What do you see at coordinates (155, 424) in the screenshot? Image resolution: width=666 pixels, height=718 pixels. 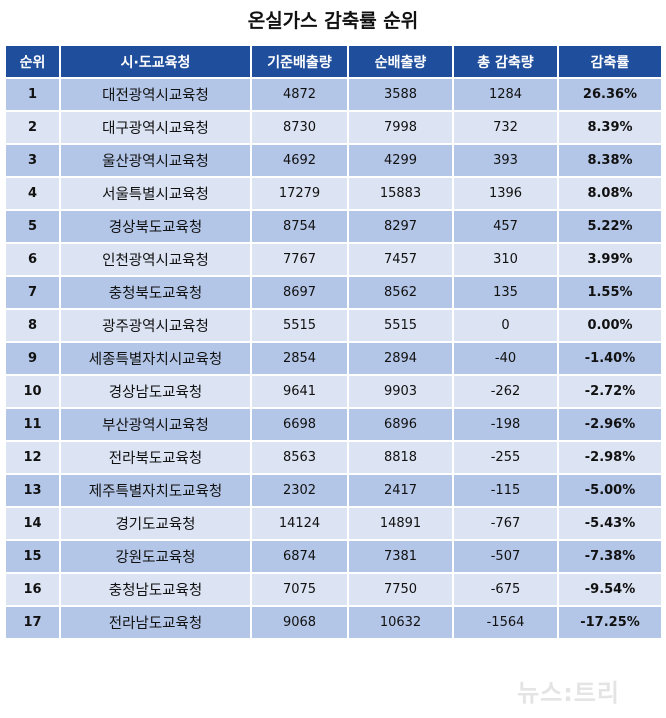 I see `name-cell: 부산광역시교육청` at bounding box center [155, 424].